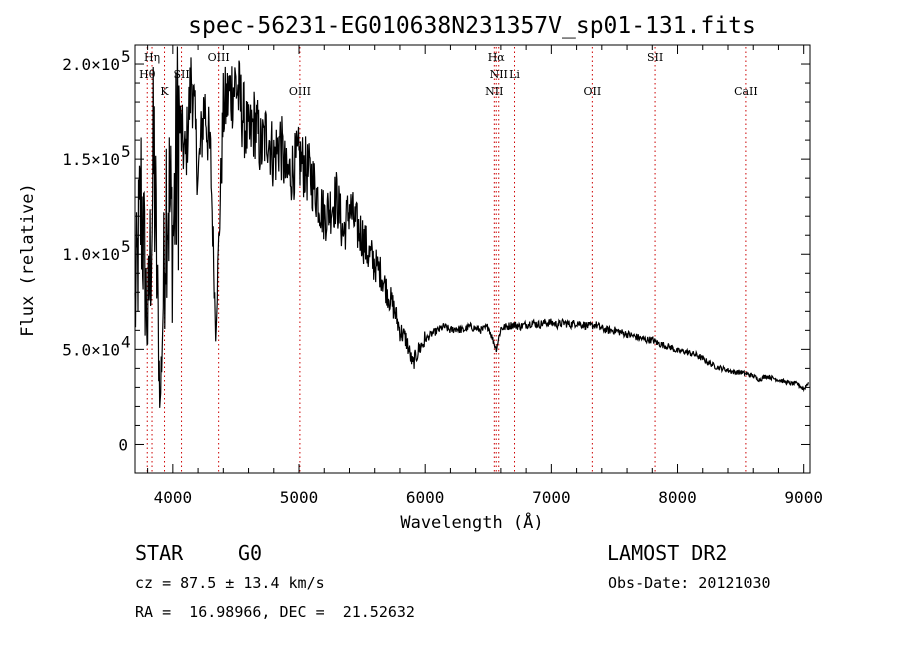 This screenshot has width=900, height=650. Describe the element at coordinates (746, 91) in the screenshot. I see `line-label: CaII` at that location.